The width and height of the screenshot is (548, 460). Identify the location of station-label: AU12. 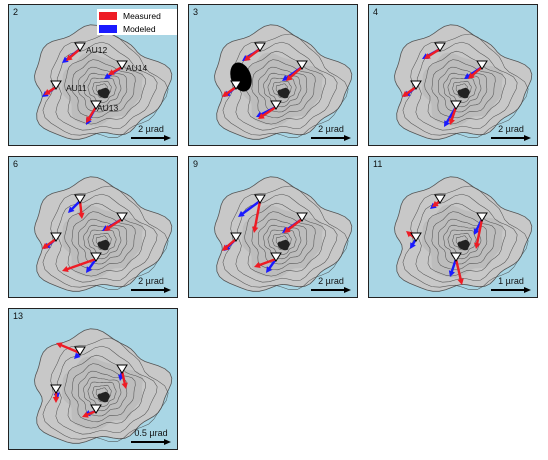
(97, 50).